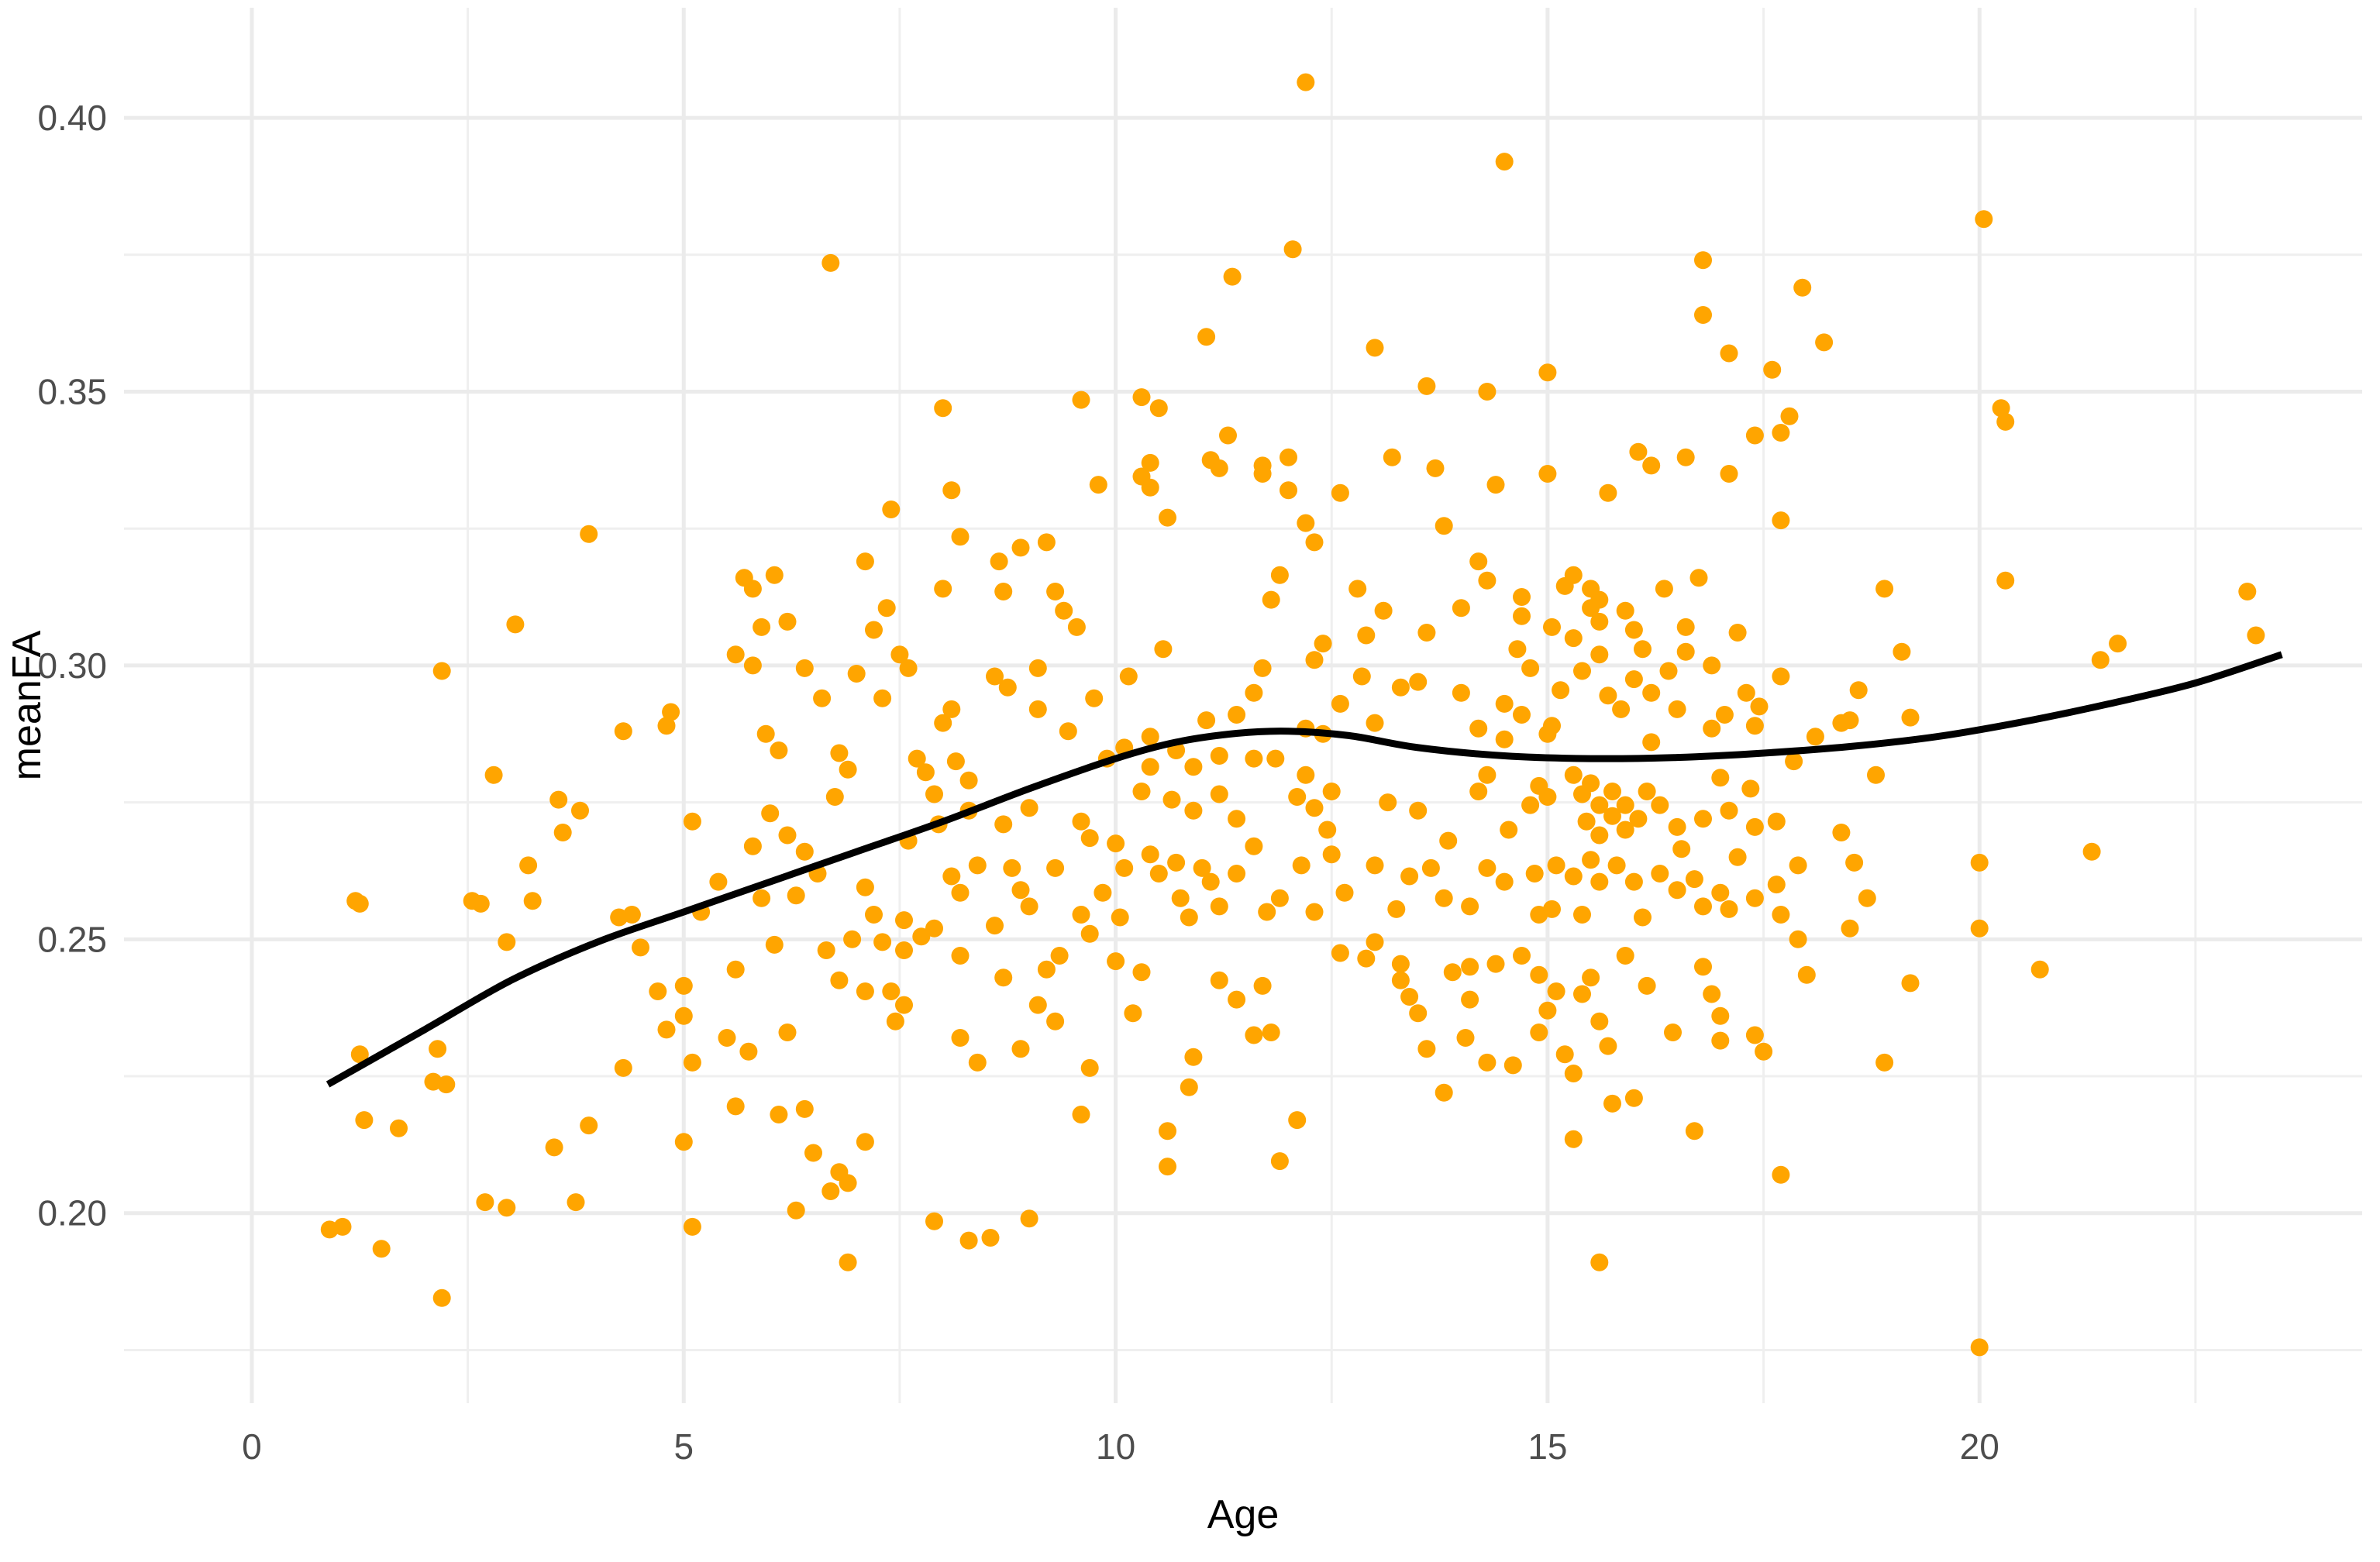 This screenshot has height=1562, width=2380. I want to click on y-axis-tick-labels: 0.20 0.25 0.30 0.35 0.40, so click(72, 665).